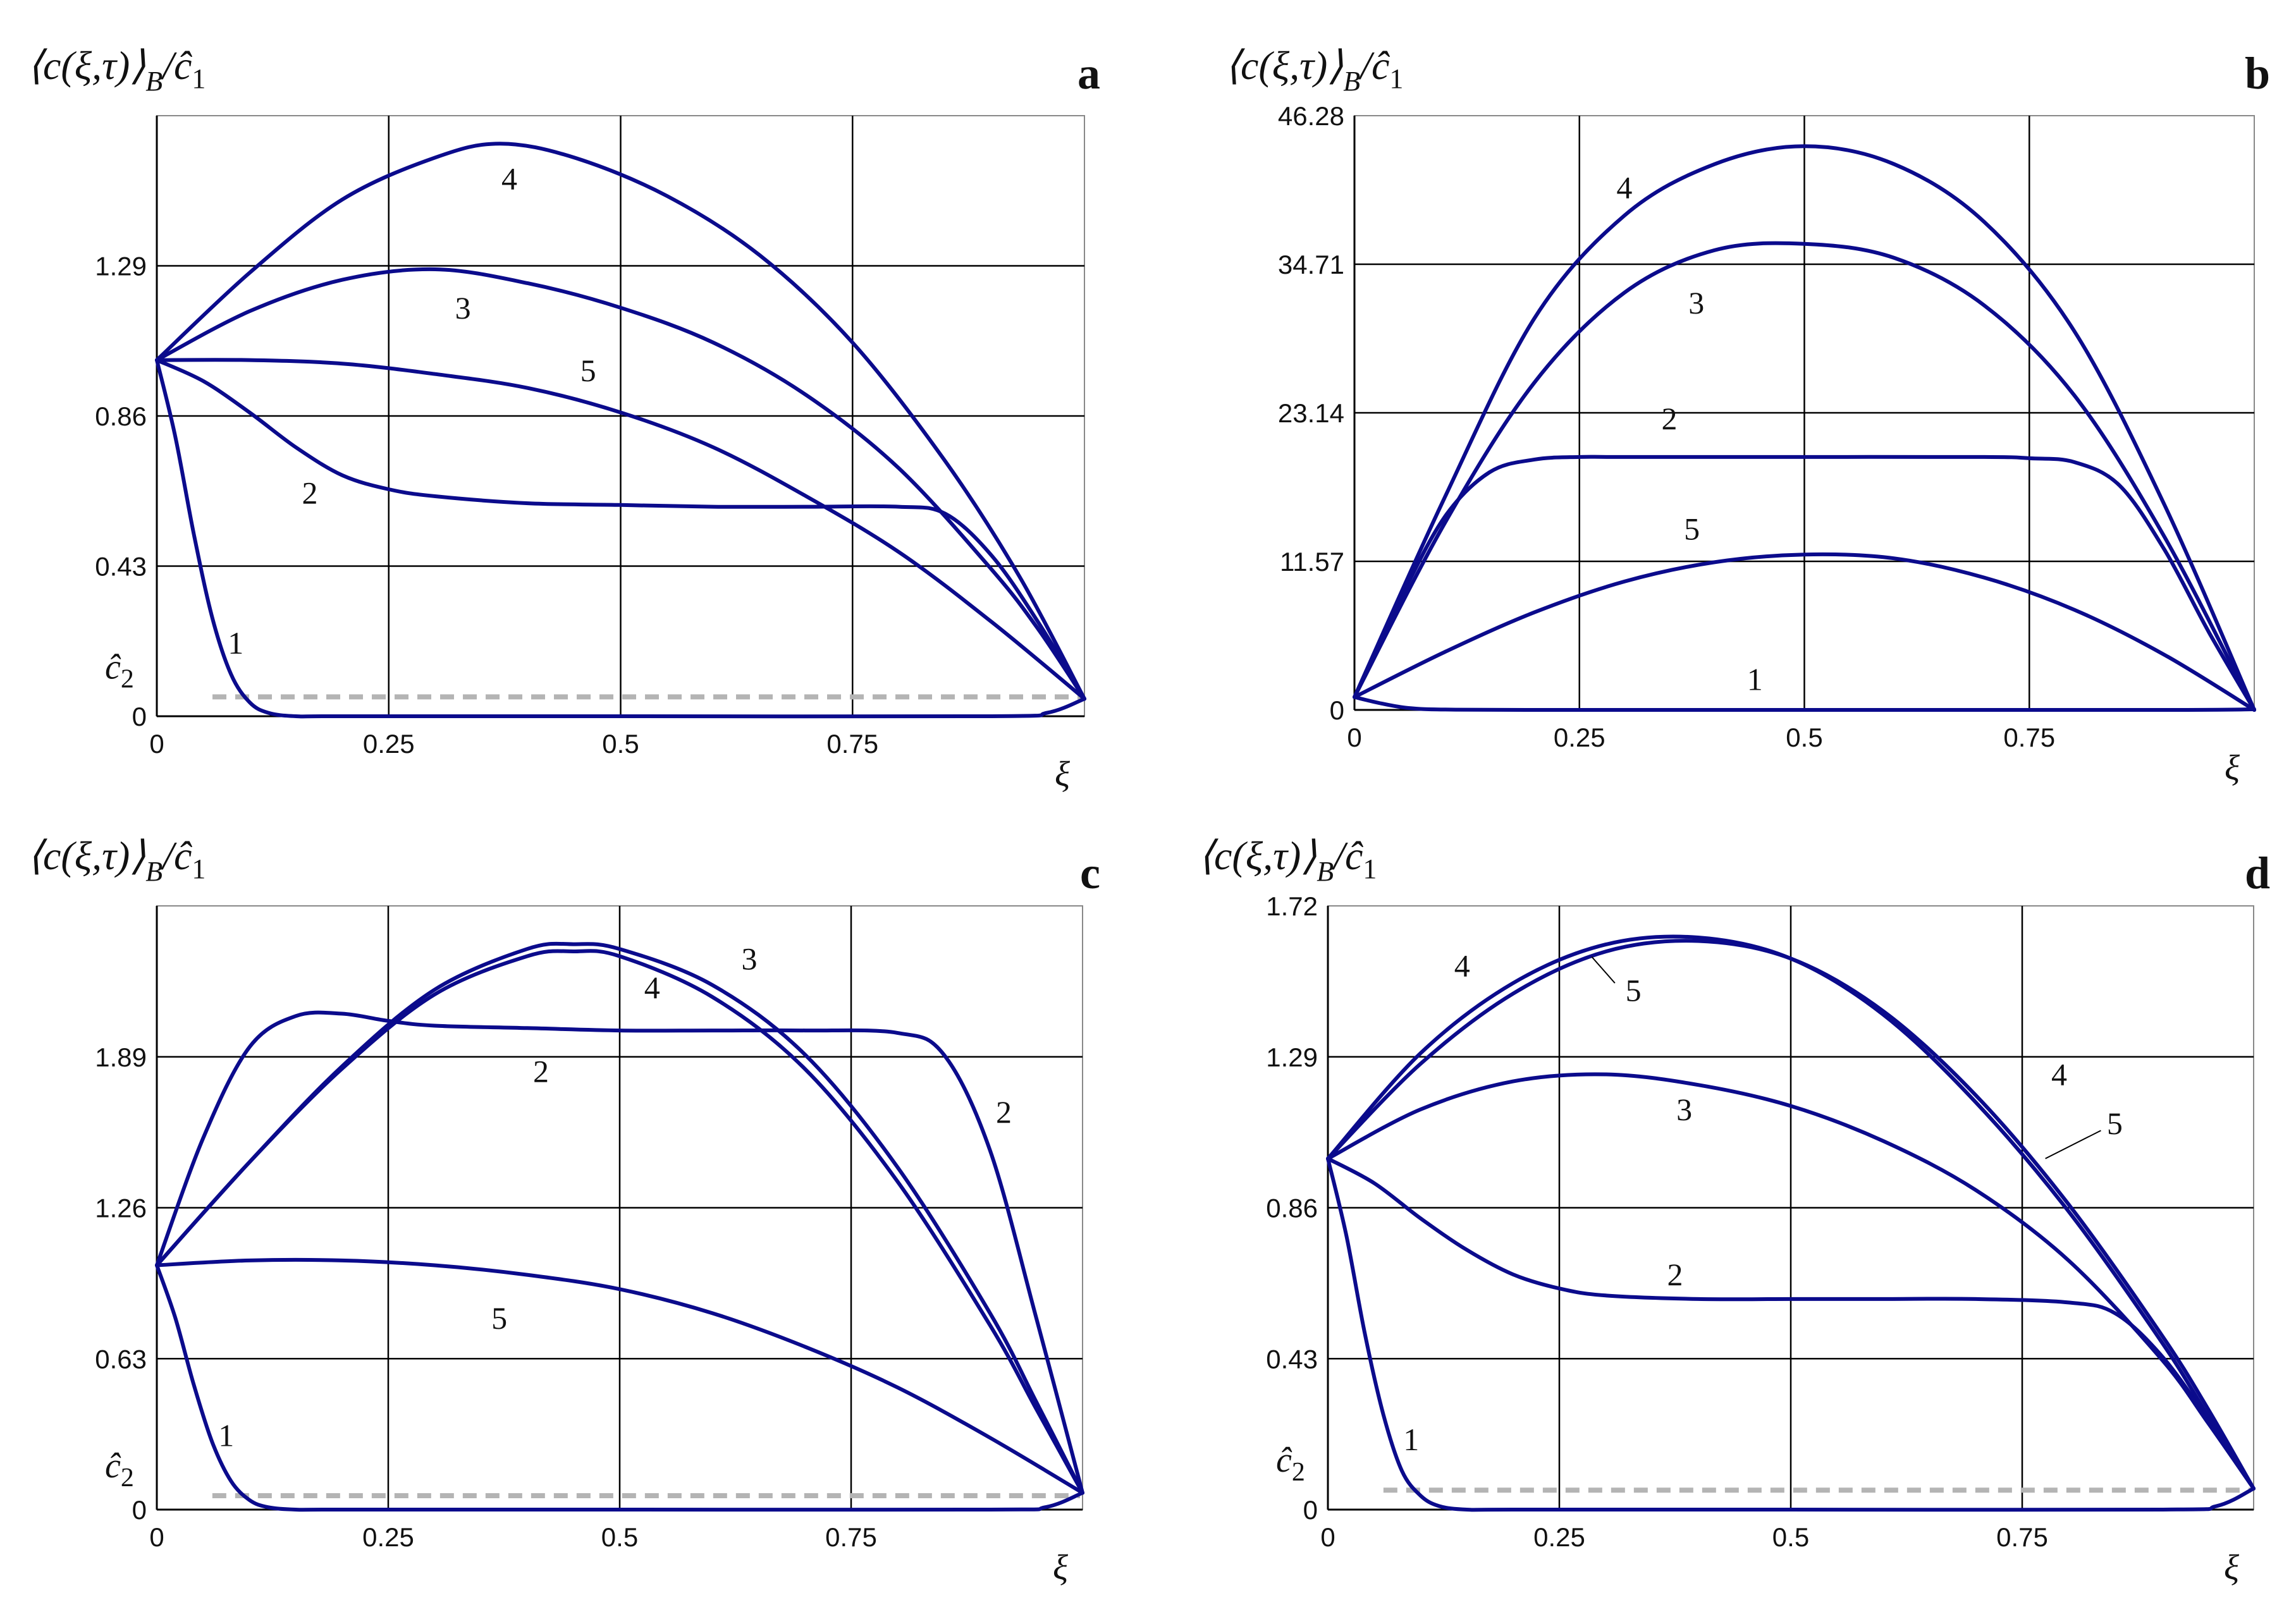  I want to click on y-tick-label: 1.72, so click(1292, 906).